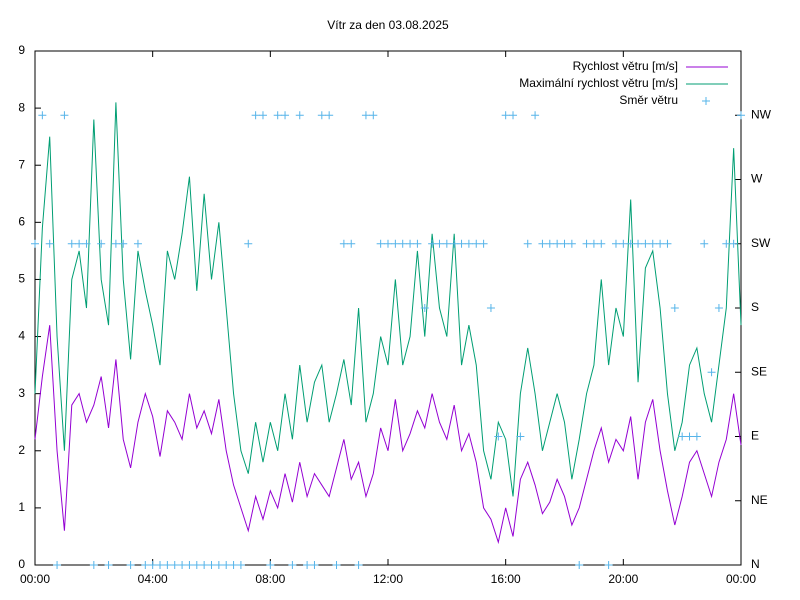 The width and height of the screenshot is (800, 600). What do you see at coordinates (506, 579) in the screenshot?
I see `x-tick-label: 16:00` at bounding box center [506, 579].